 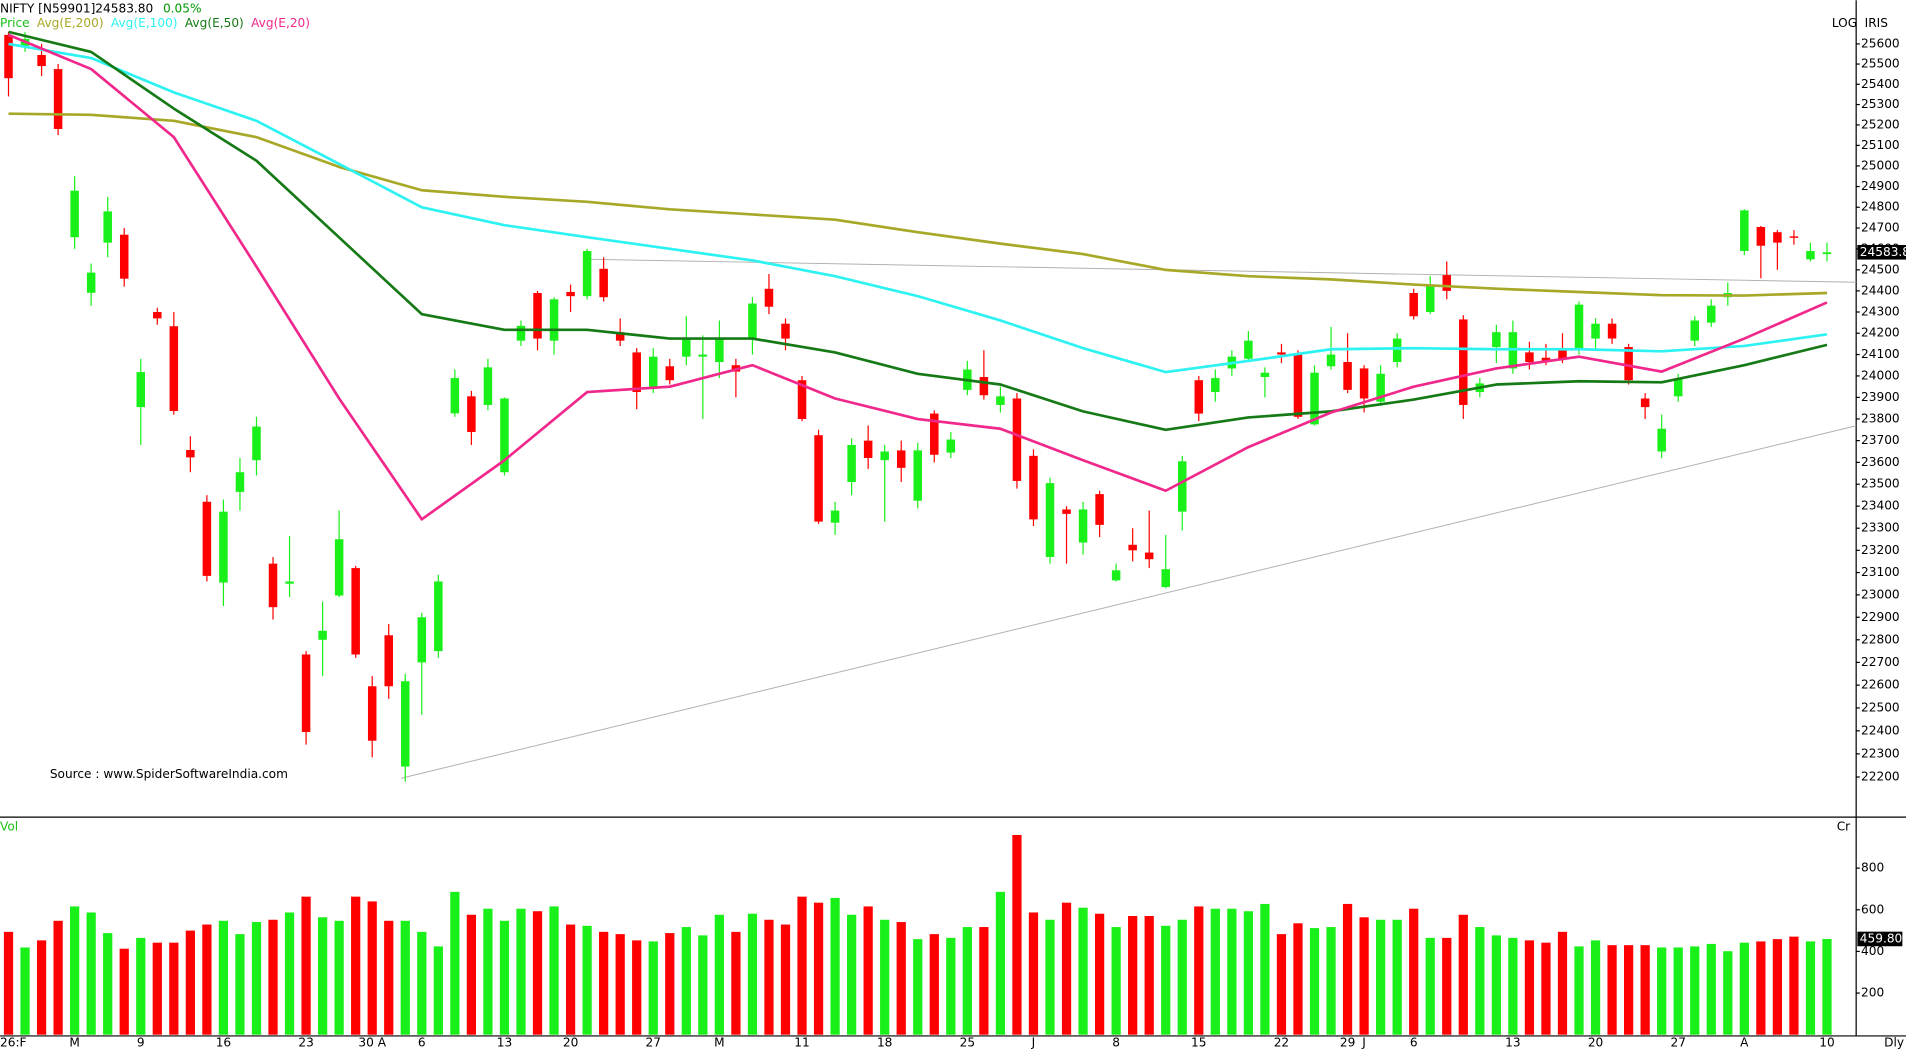 I want to click on y-tick-label: 24900, so click(x=1880, y=186).